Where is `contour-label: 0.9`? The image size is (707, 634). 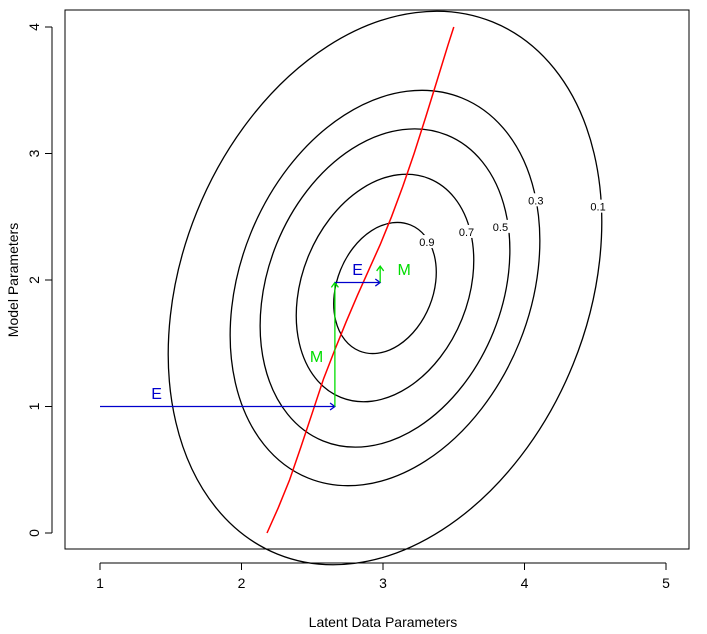 contour-label: 0.9 is located at coordinates (426, 243).